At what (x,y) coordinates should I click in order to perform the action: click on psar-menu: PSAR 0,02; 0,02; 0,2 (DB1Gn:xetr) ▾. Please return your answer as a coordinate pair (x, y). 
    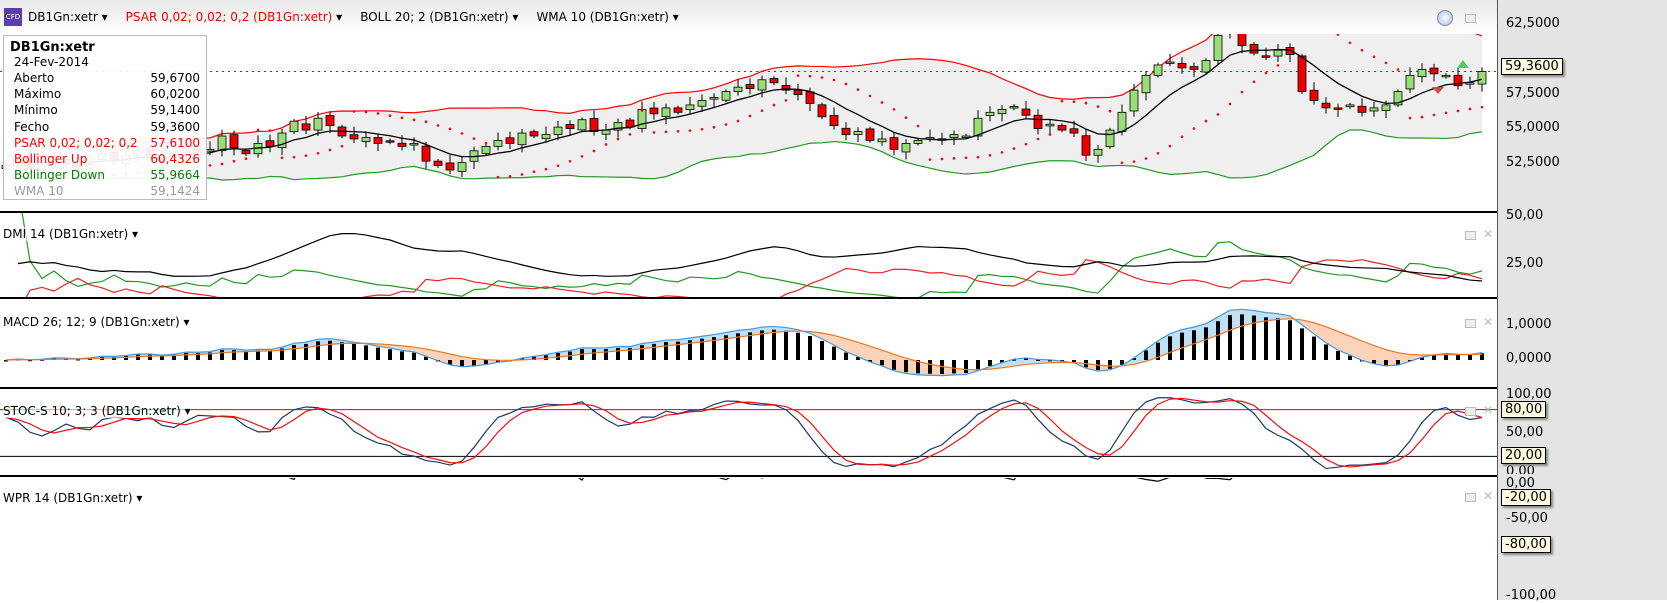
    Looking at the image, I should click on (234, 17).